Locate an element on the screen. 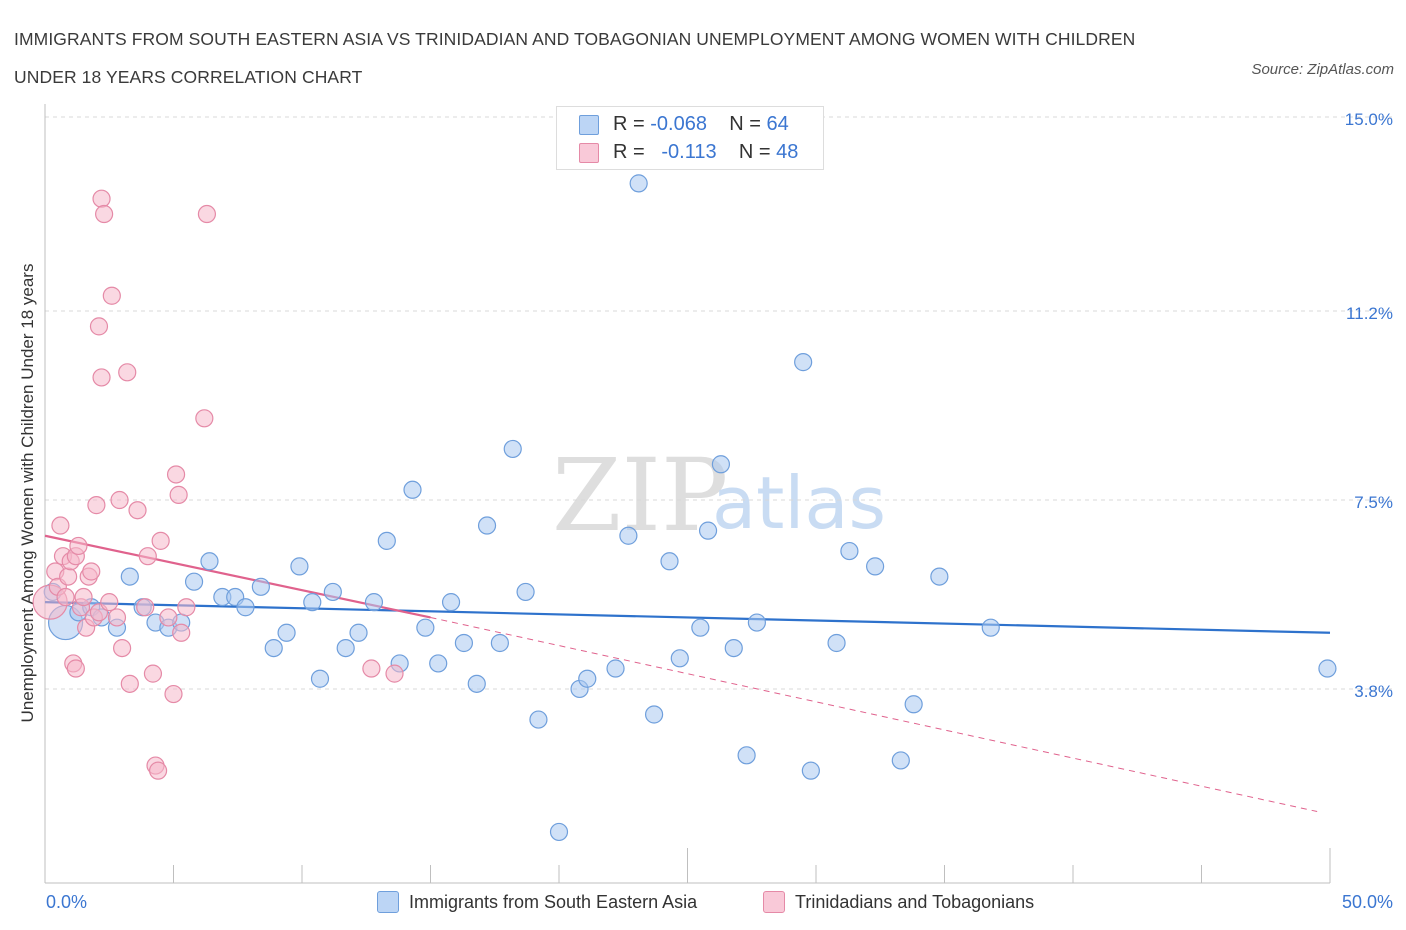  y-tick-label: 15.0% is located at coordinates (1369, 119).